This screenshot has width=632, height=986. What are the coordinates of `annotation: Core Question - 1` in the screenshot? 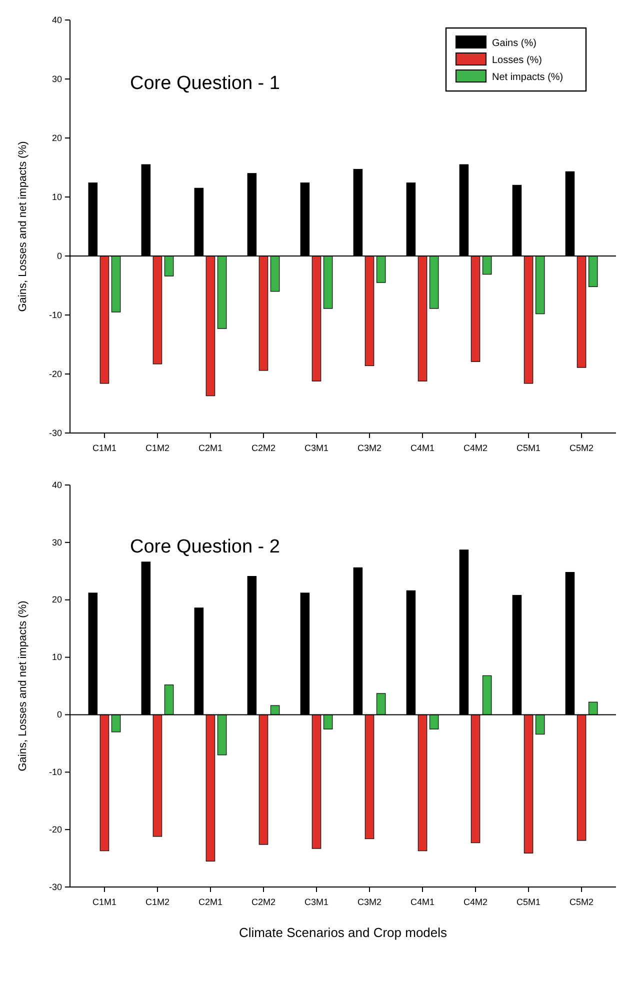 It's located at (205, 83).